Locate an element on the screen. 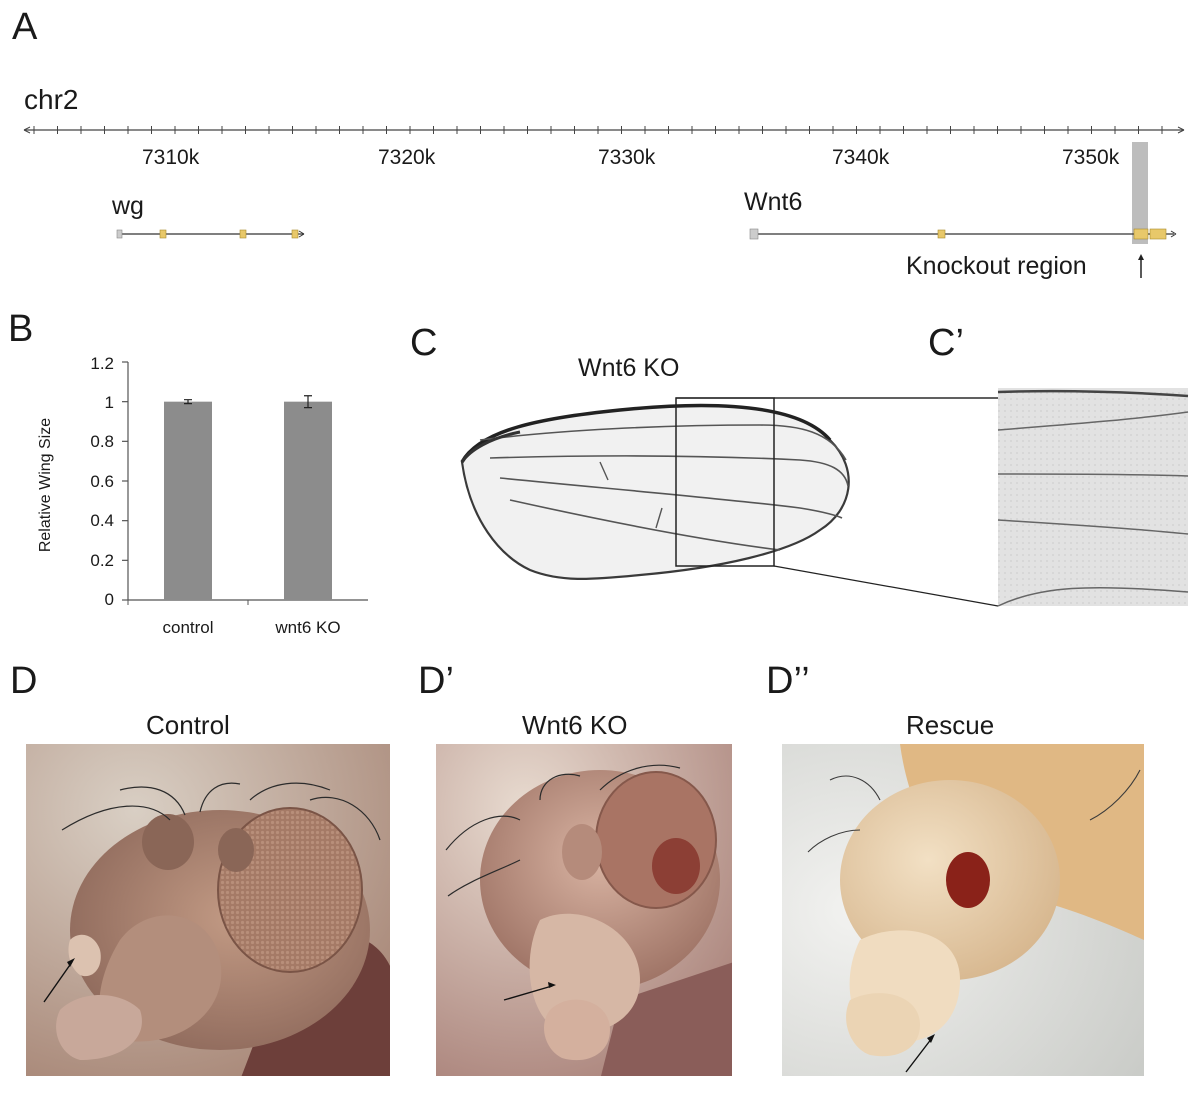 The image size is (1200, 1093). wing-zoom-image is located at coordinates (1093, 497).